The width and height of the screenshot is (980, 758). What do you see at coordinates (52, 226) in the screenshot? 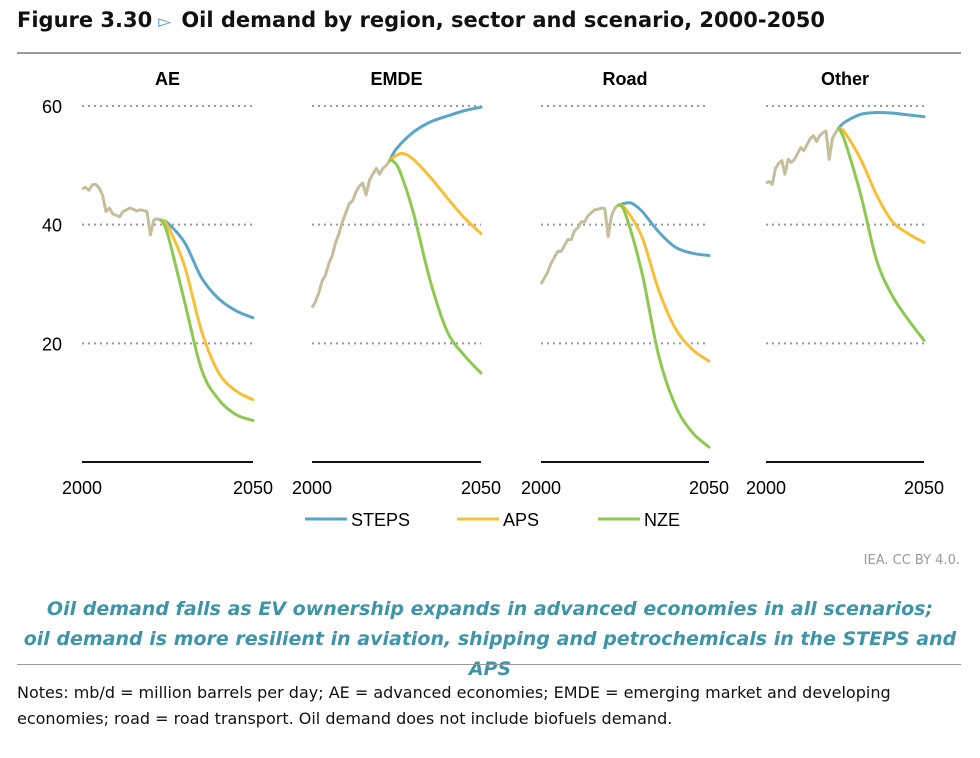
I see `y-tick-label: 40` at bounding box center [52, 226].